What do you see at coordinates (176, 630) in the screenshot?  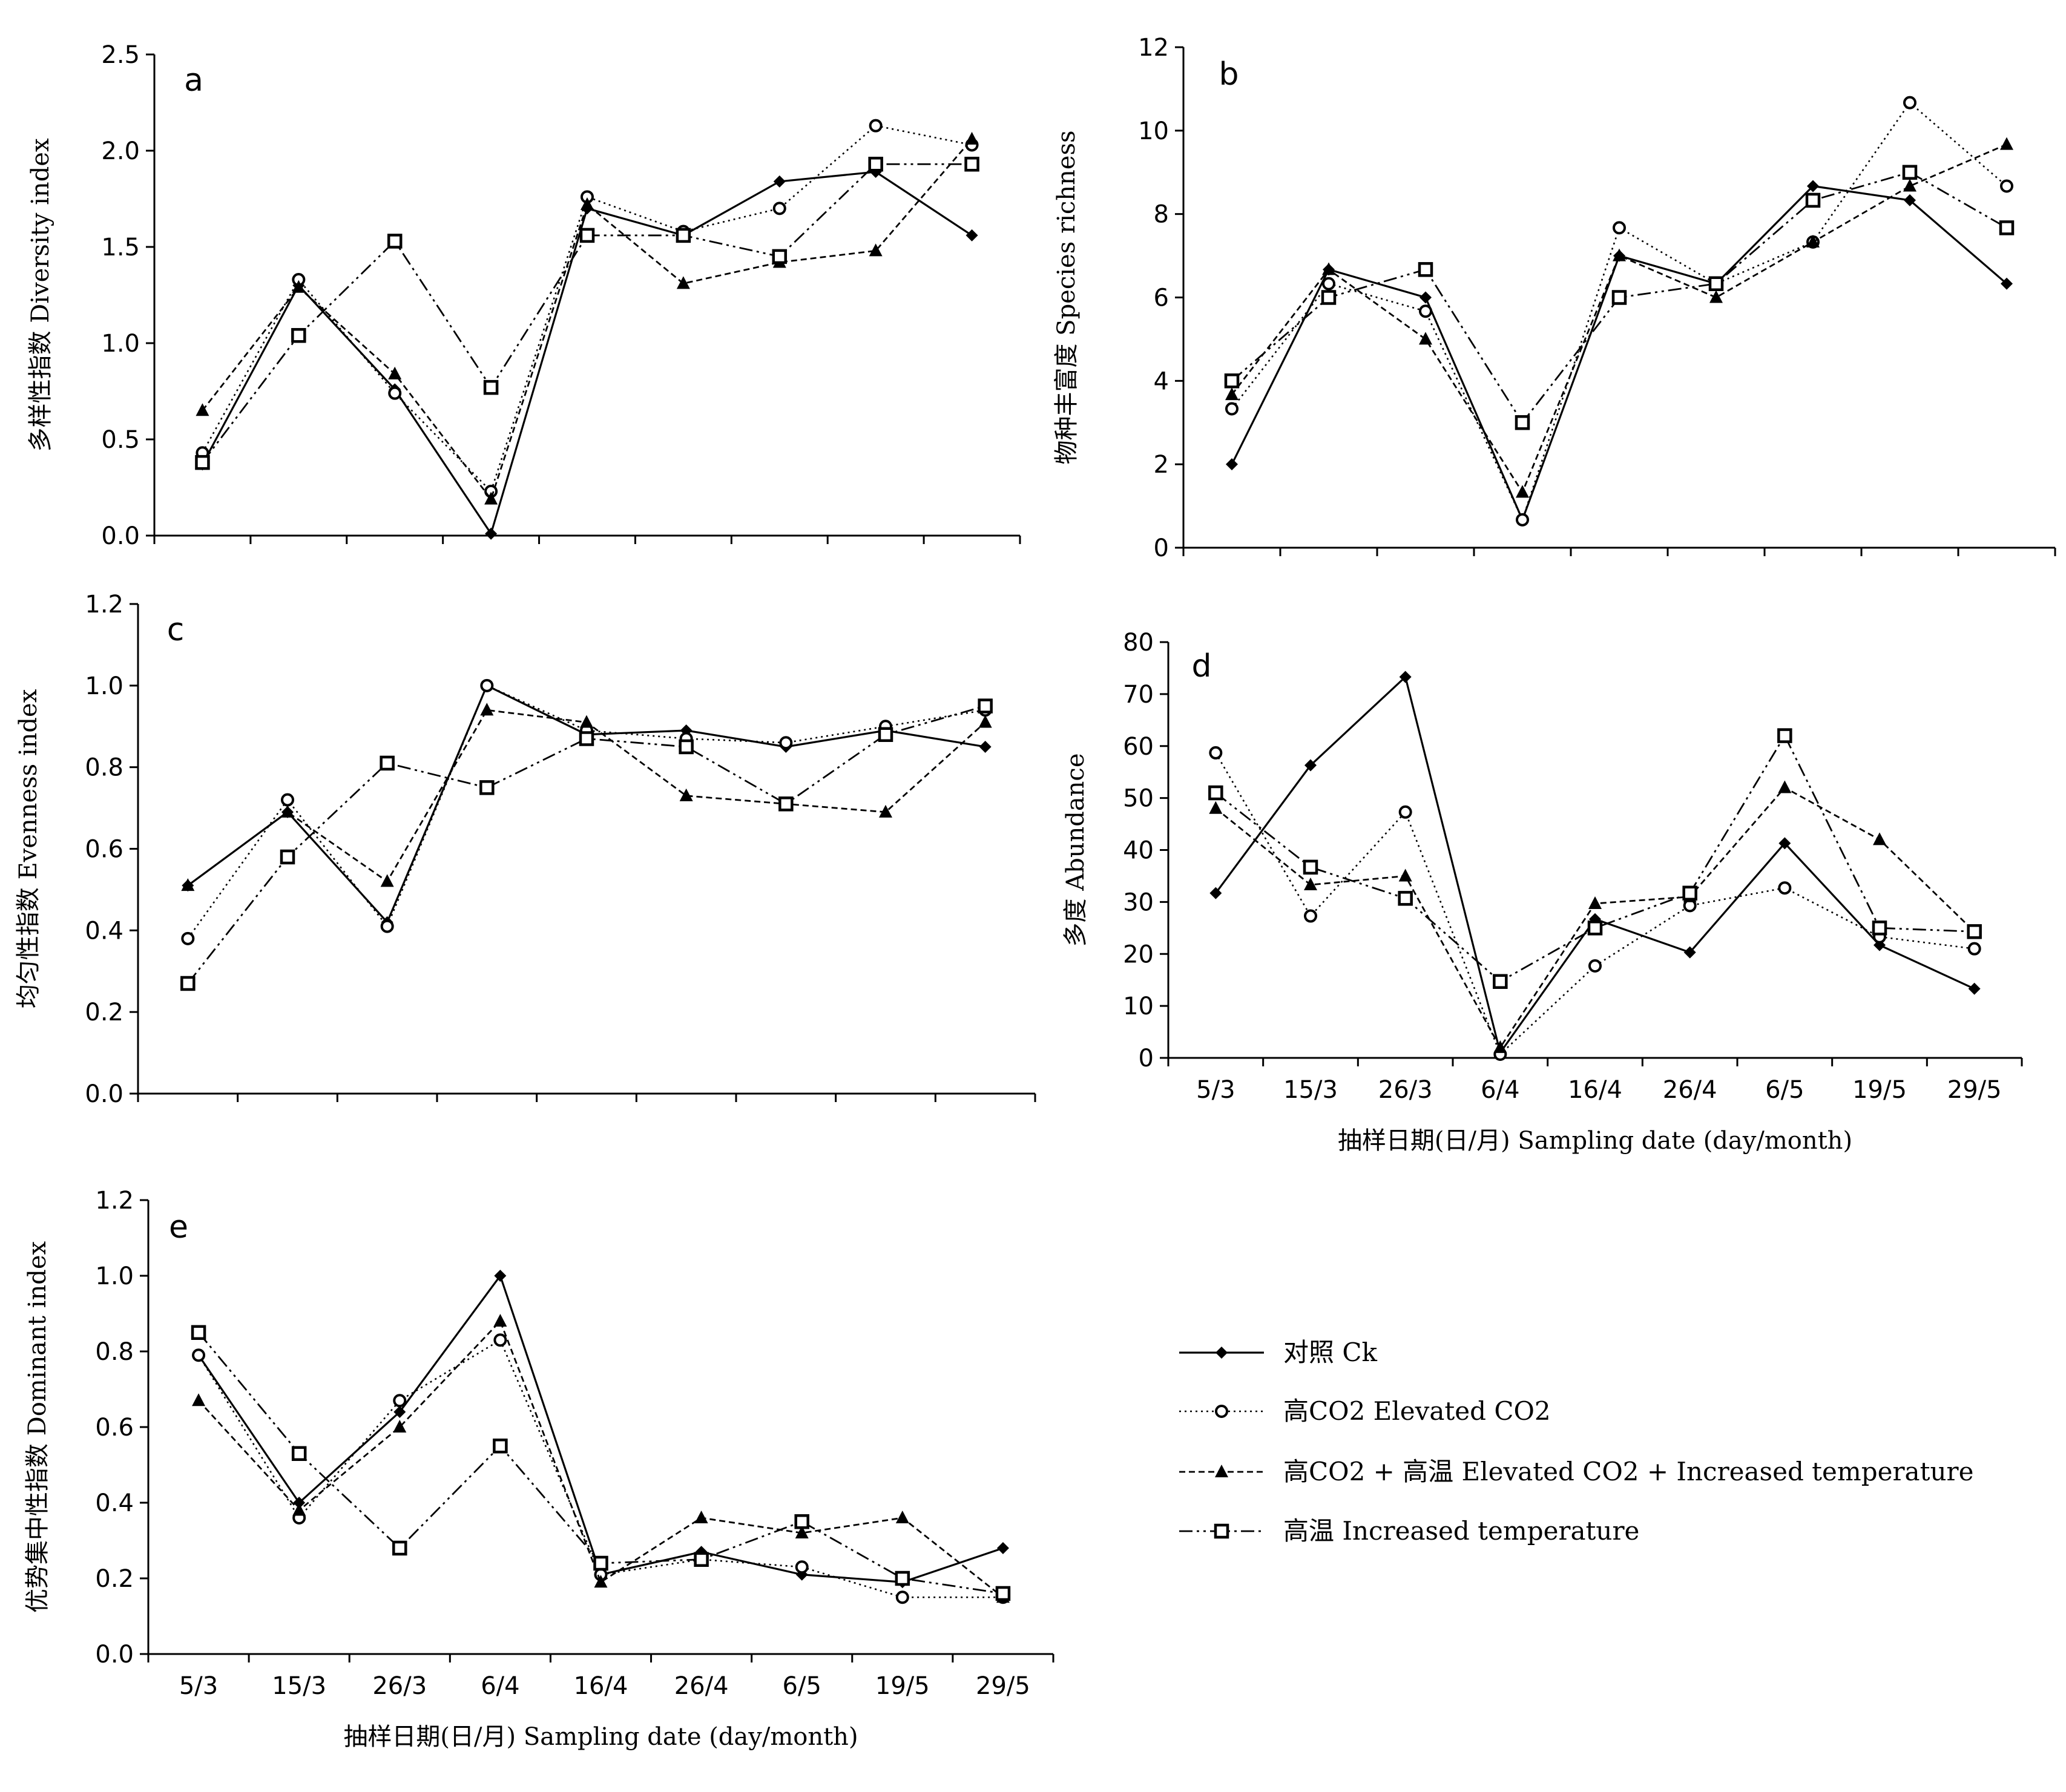 I see `panel-letter: c` at bounding box center [176, 630].